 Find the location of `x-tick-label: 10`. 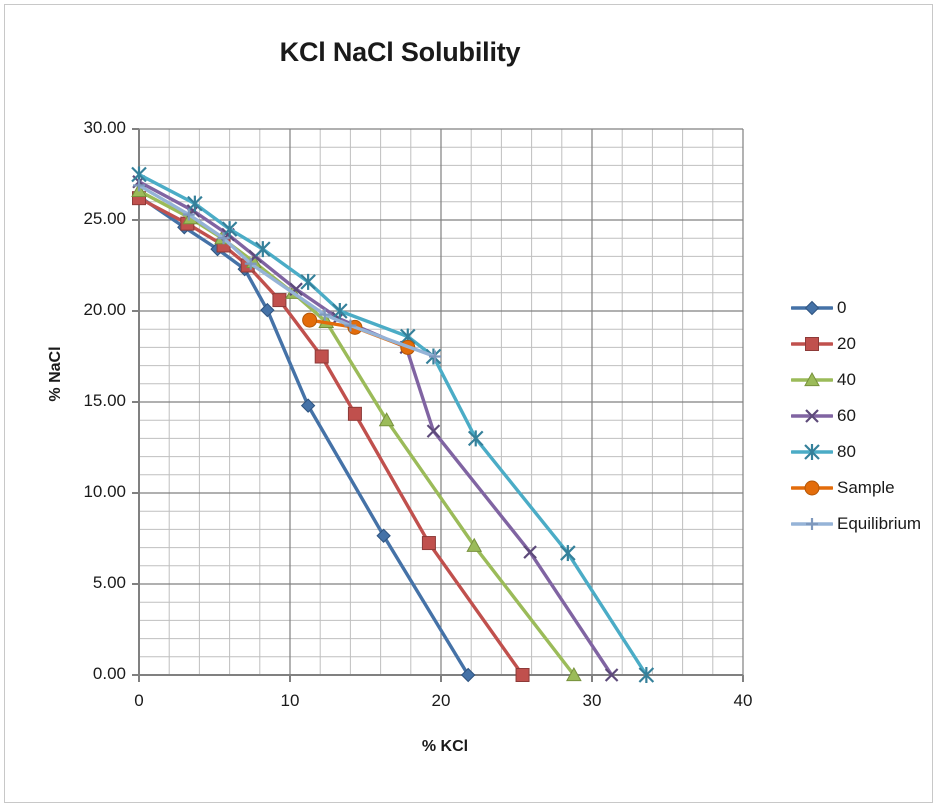

x-tick-label: 10 is located at coordinates (290, 700).